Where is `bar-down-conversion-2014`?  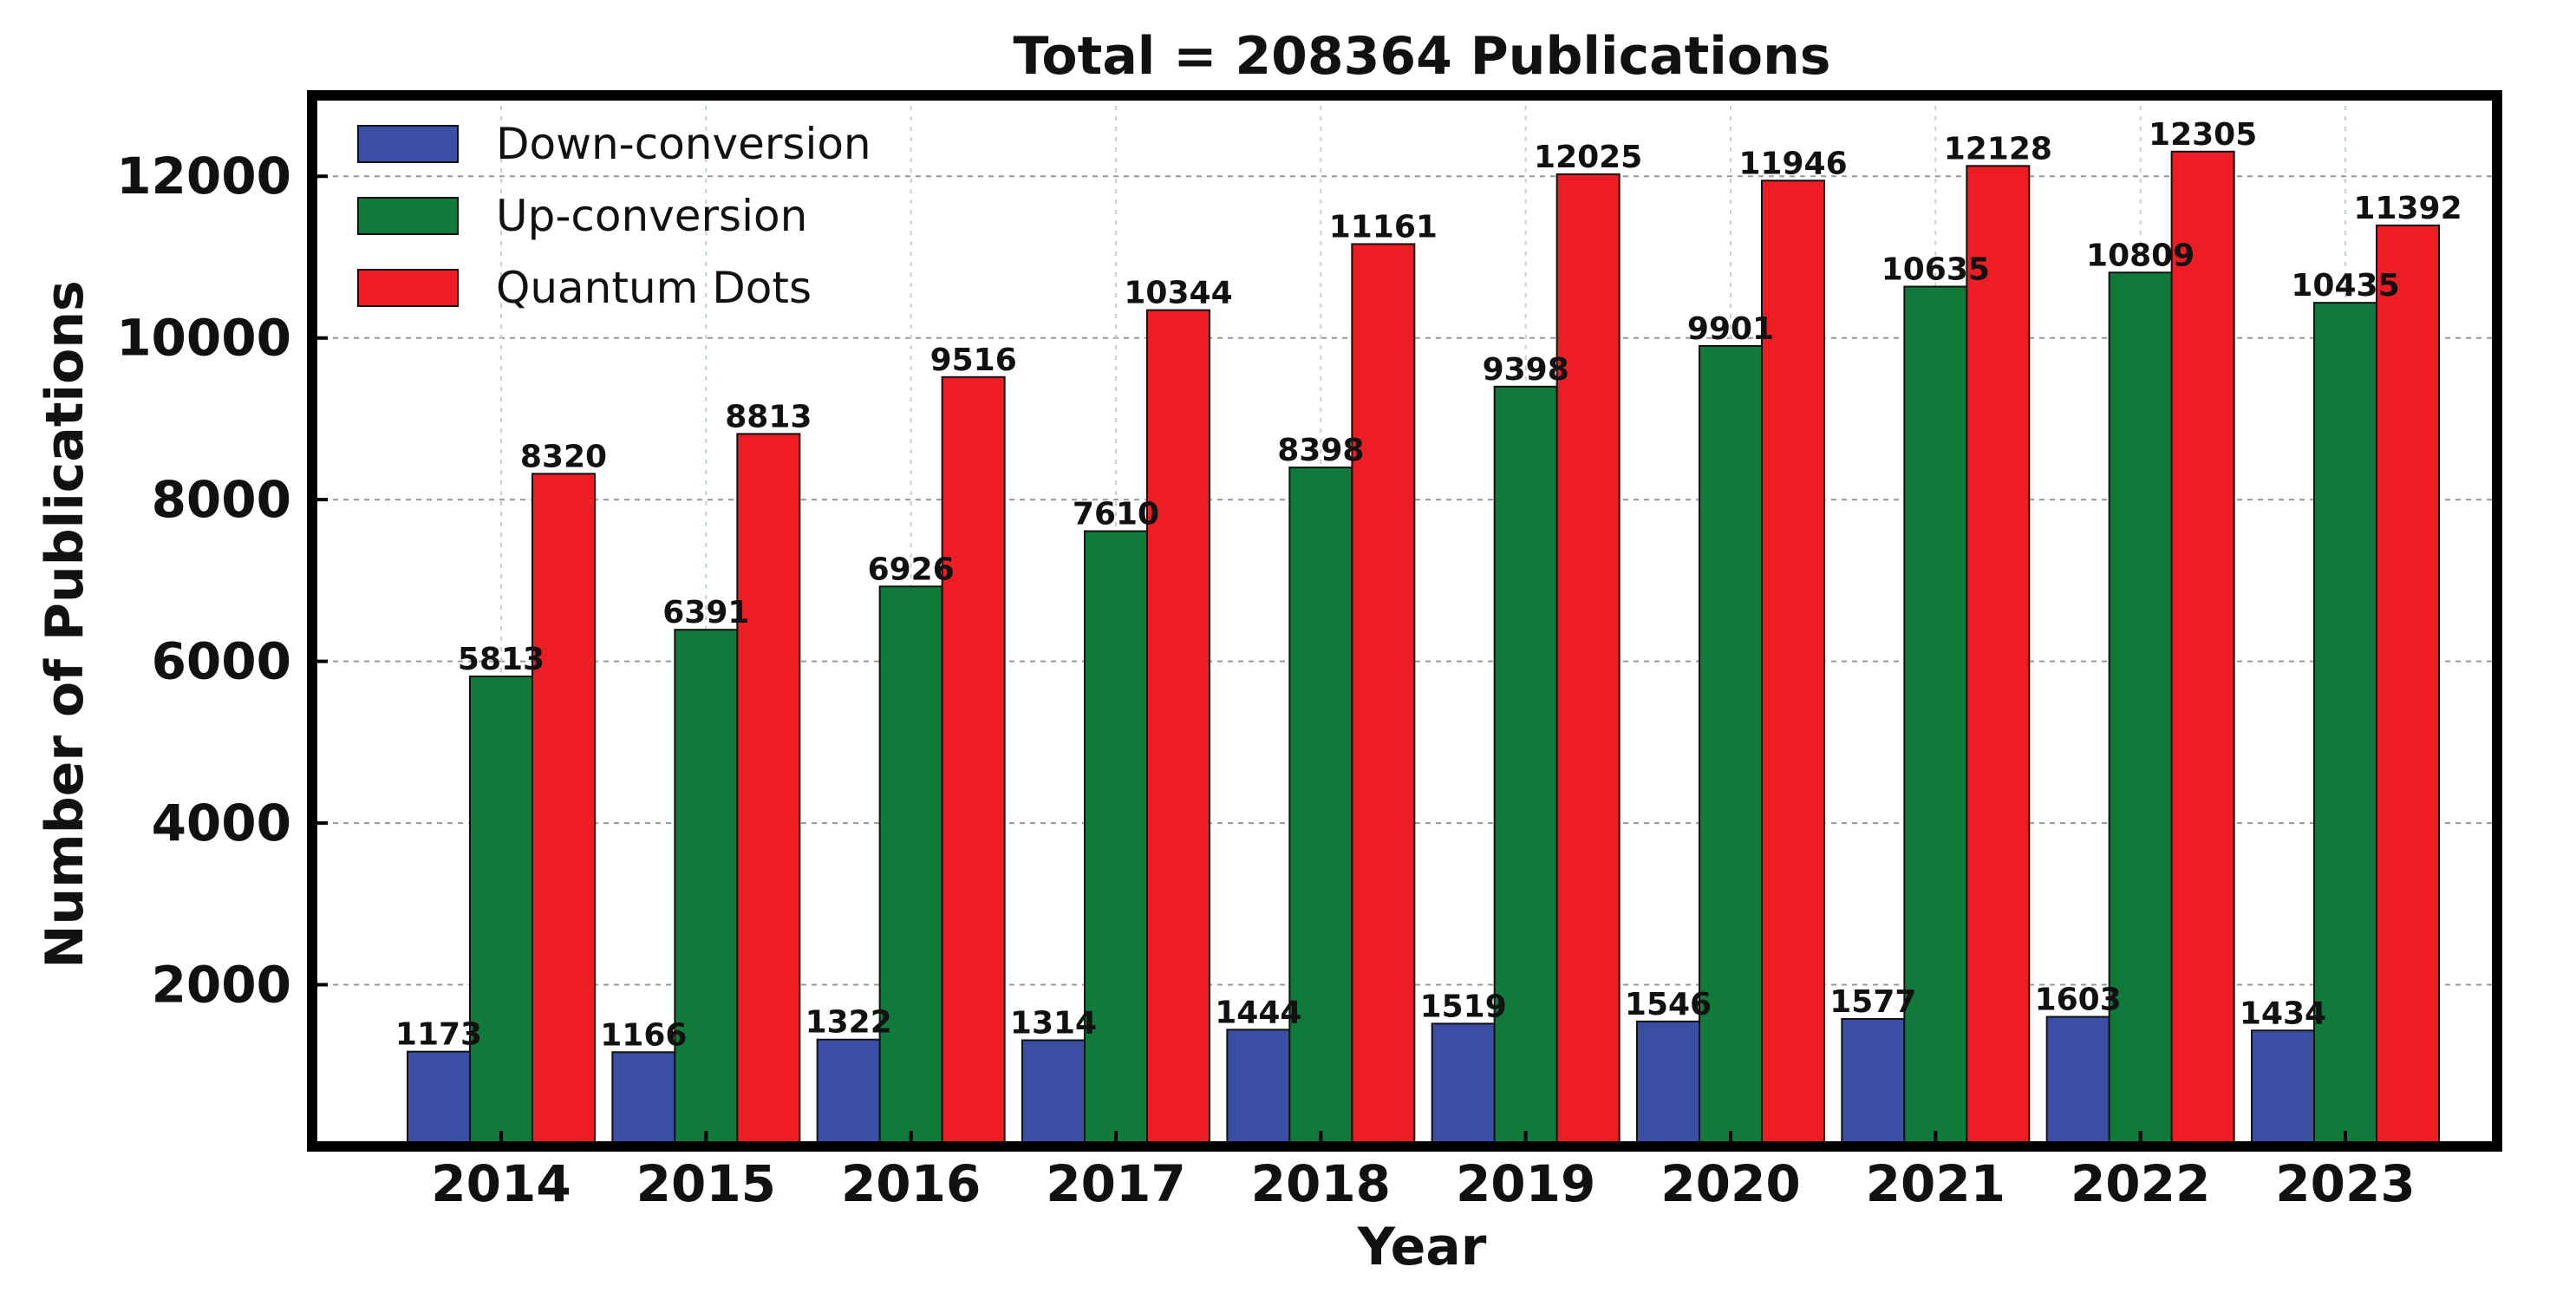
bar-down-conversion-2014 is located at coordinates (439, 1098).